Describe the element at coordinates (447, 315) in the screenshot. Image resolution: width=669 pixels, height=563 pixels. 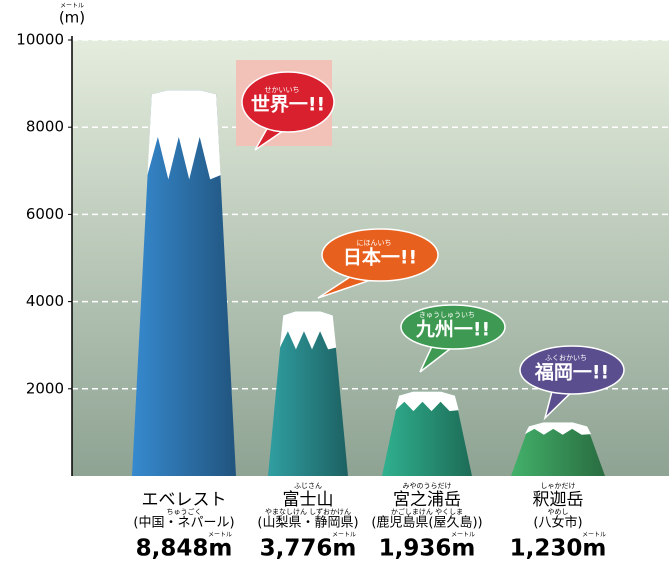
I see `badge-ruby: きゅうしゅういち` at that location.